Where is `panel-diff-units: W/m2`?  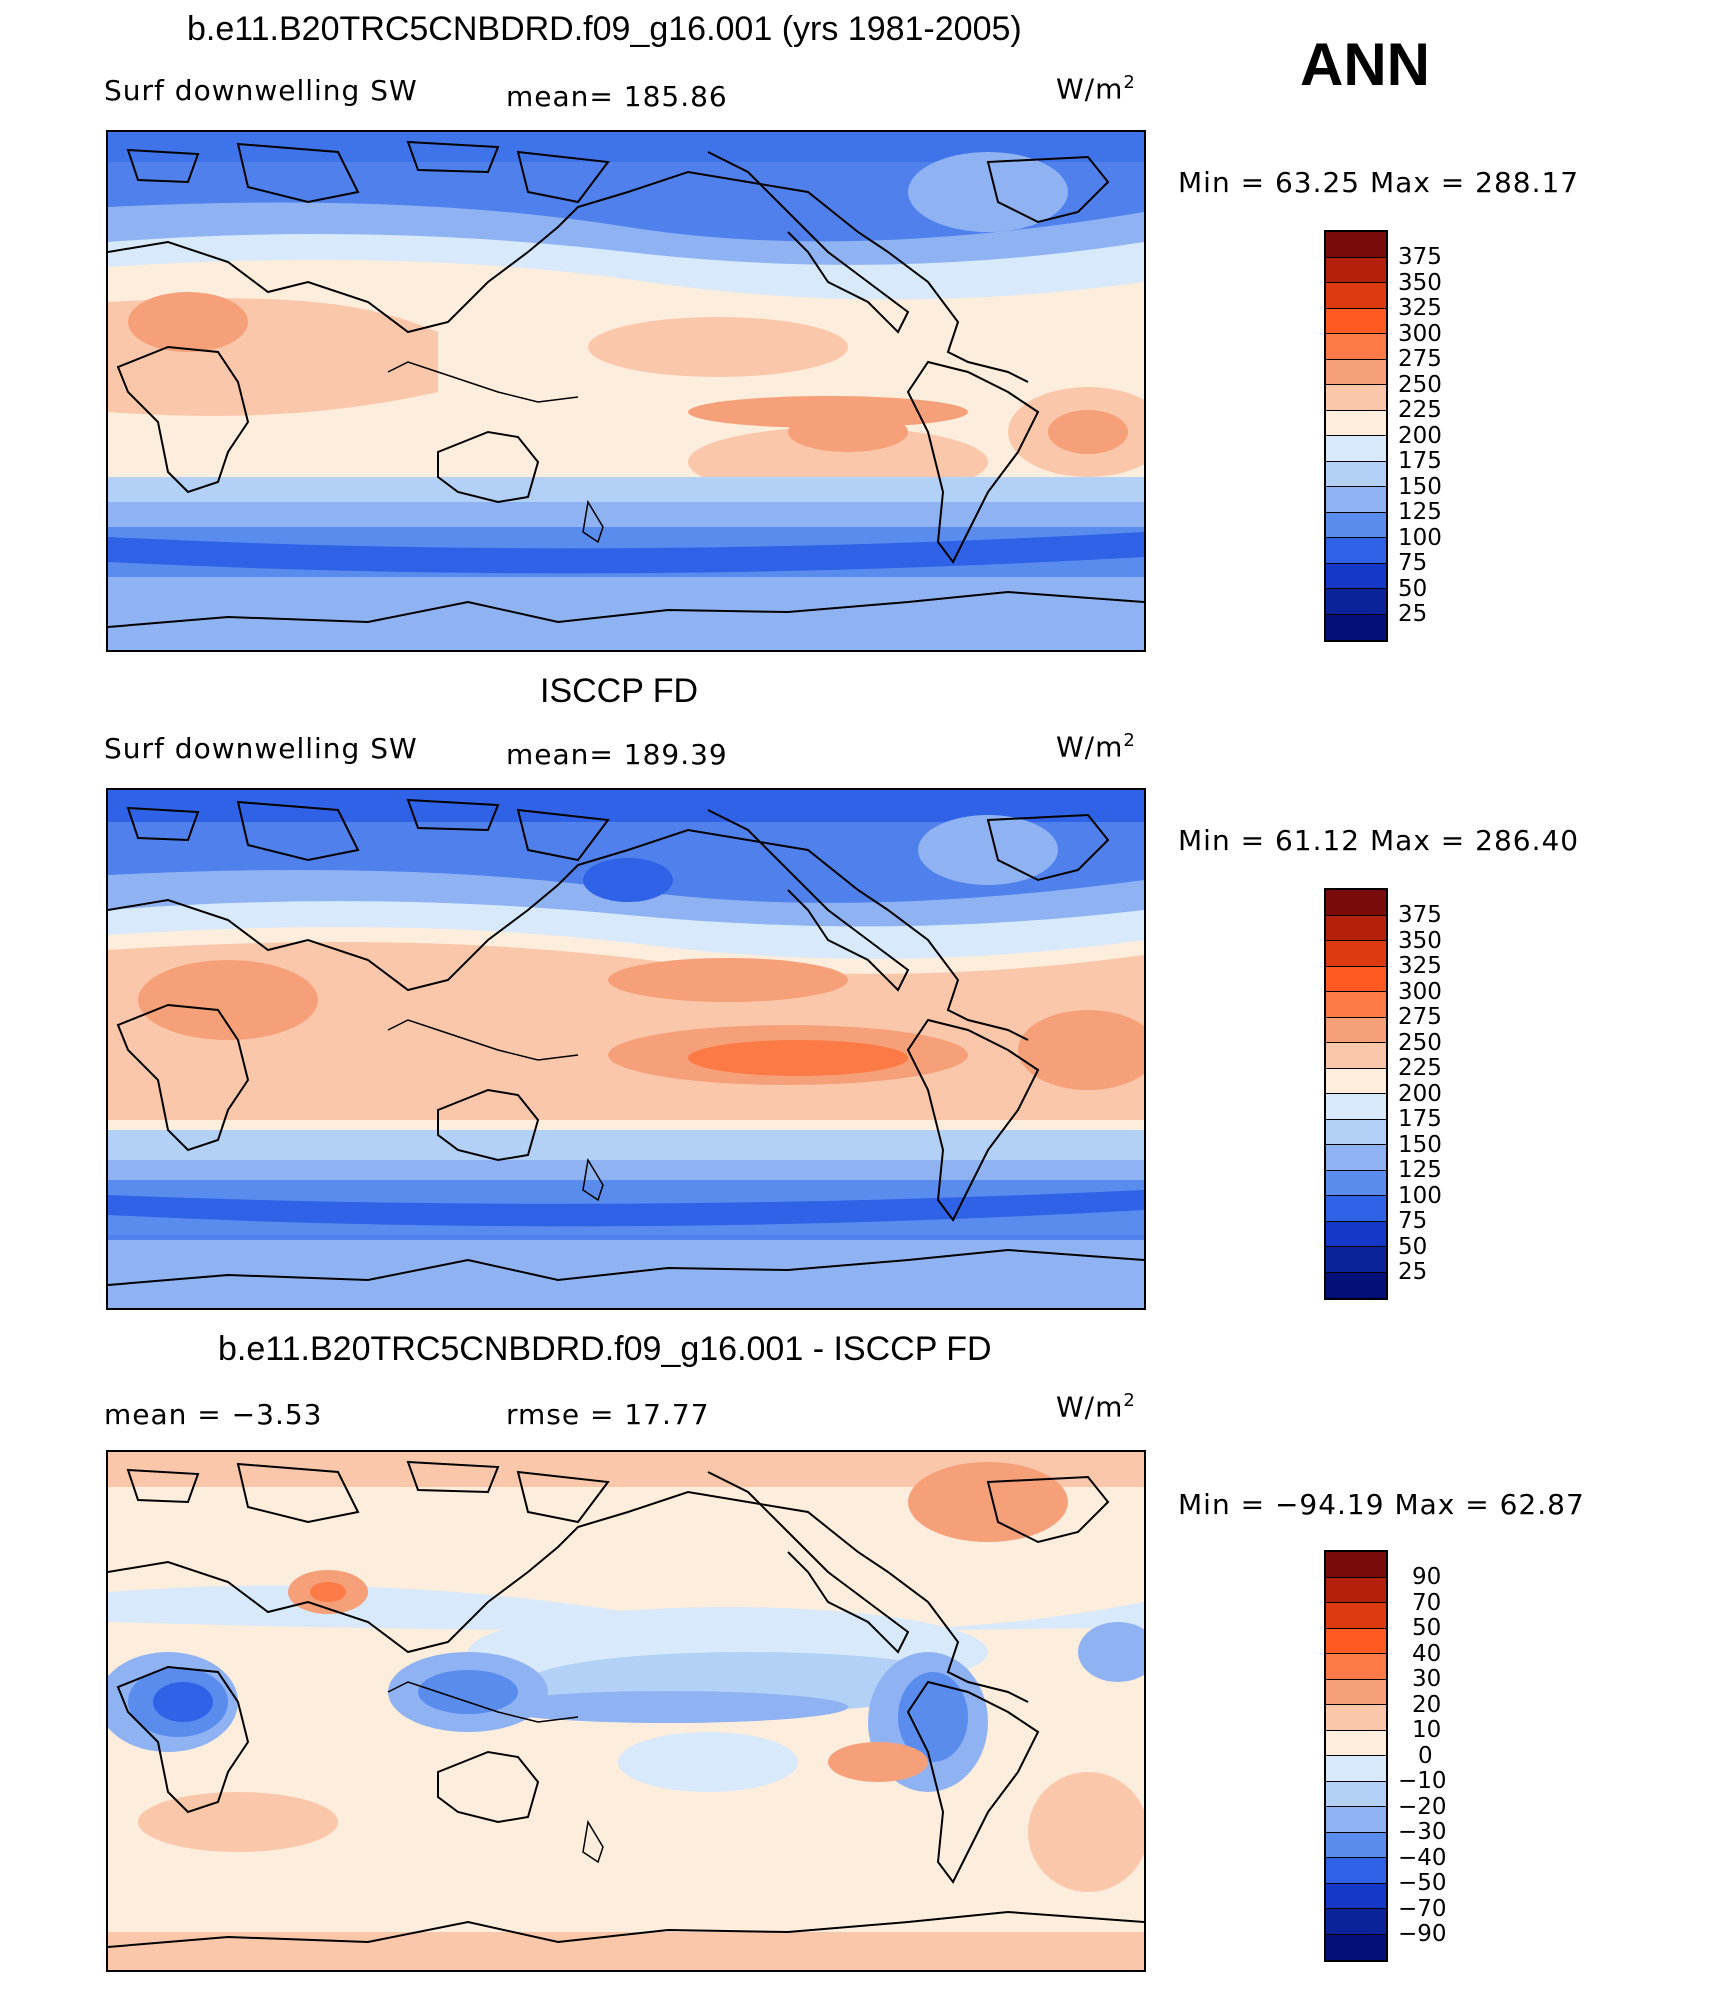
panel-diff-units: W/m2 is located at coordinates (1096, 1407).